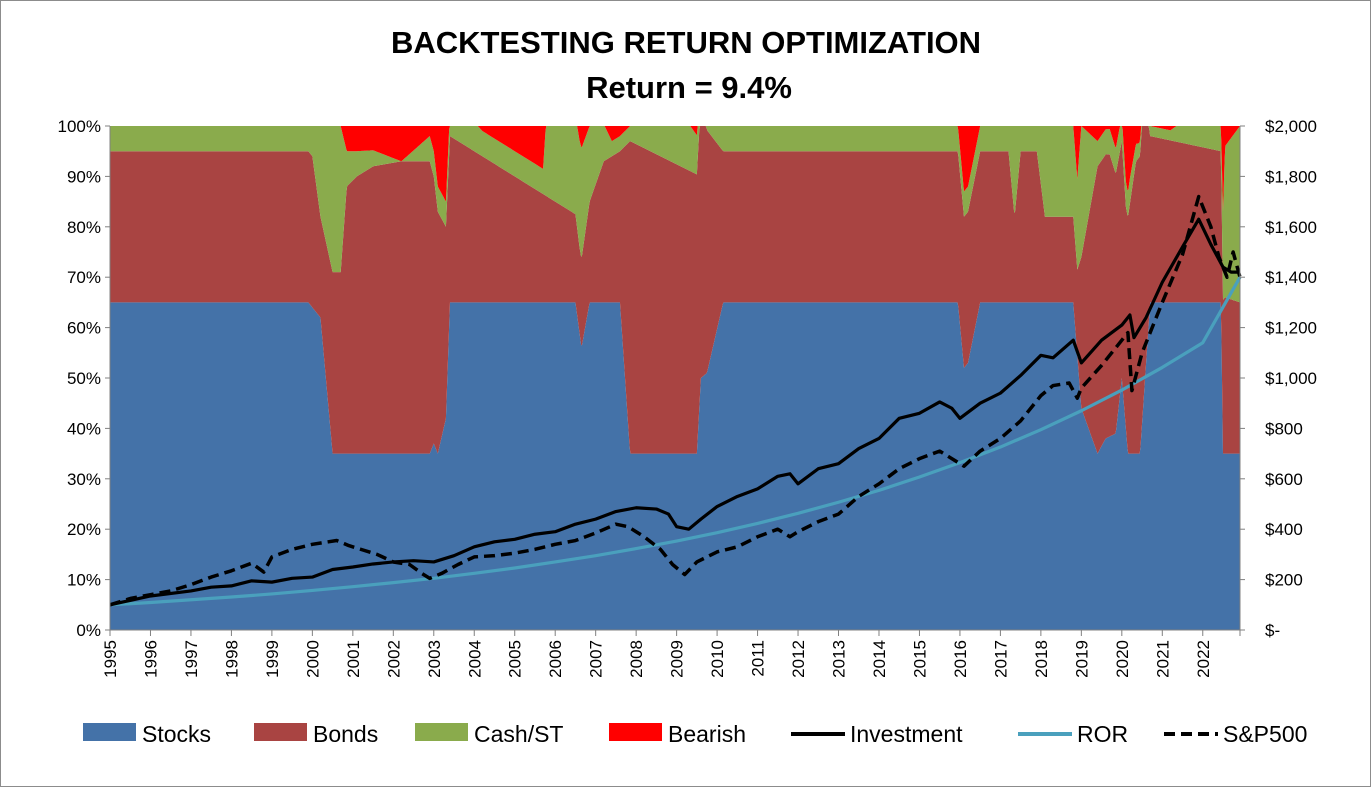 Image resolution: width=1371 pixels, height=787 pixels. What do you see at coordinates (1284, 428) in the screenshot?
I see `y-right-tick-label: $800` at bounding box center [1284, 428].